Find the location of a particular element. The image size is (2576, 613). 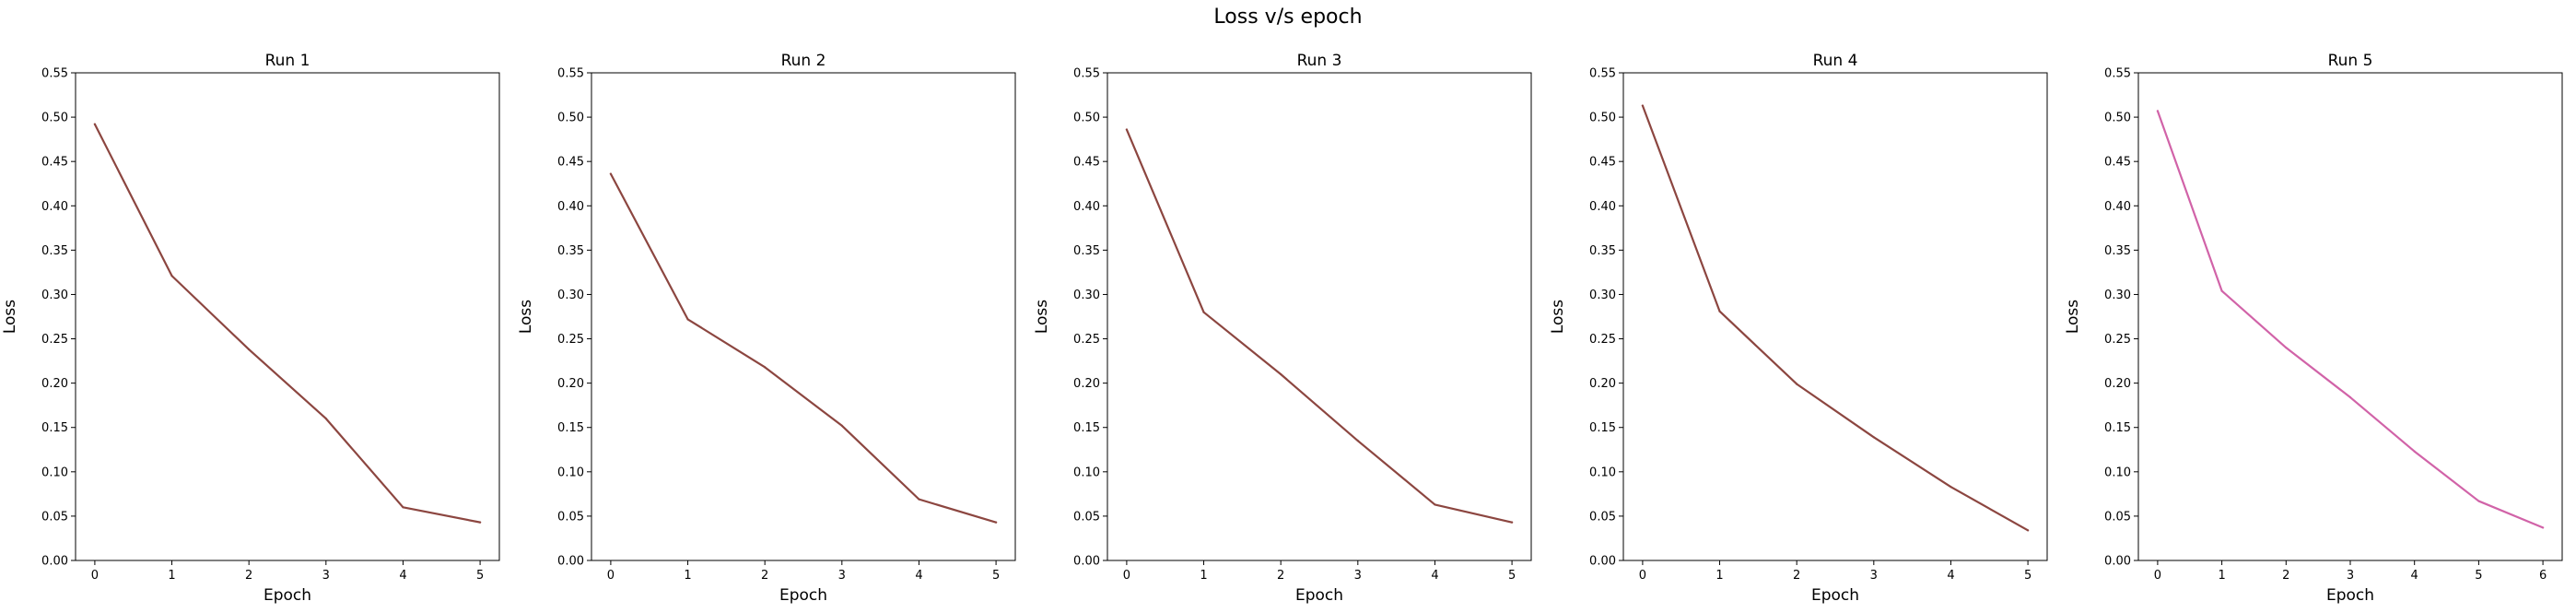

run-3-y-tick-label: 0.35 is located at coordinates (1086, 251).